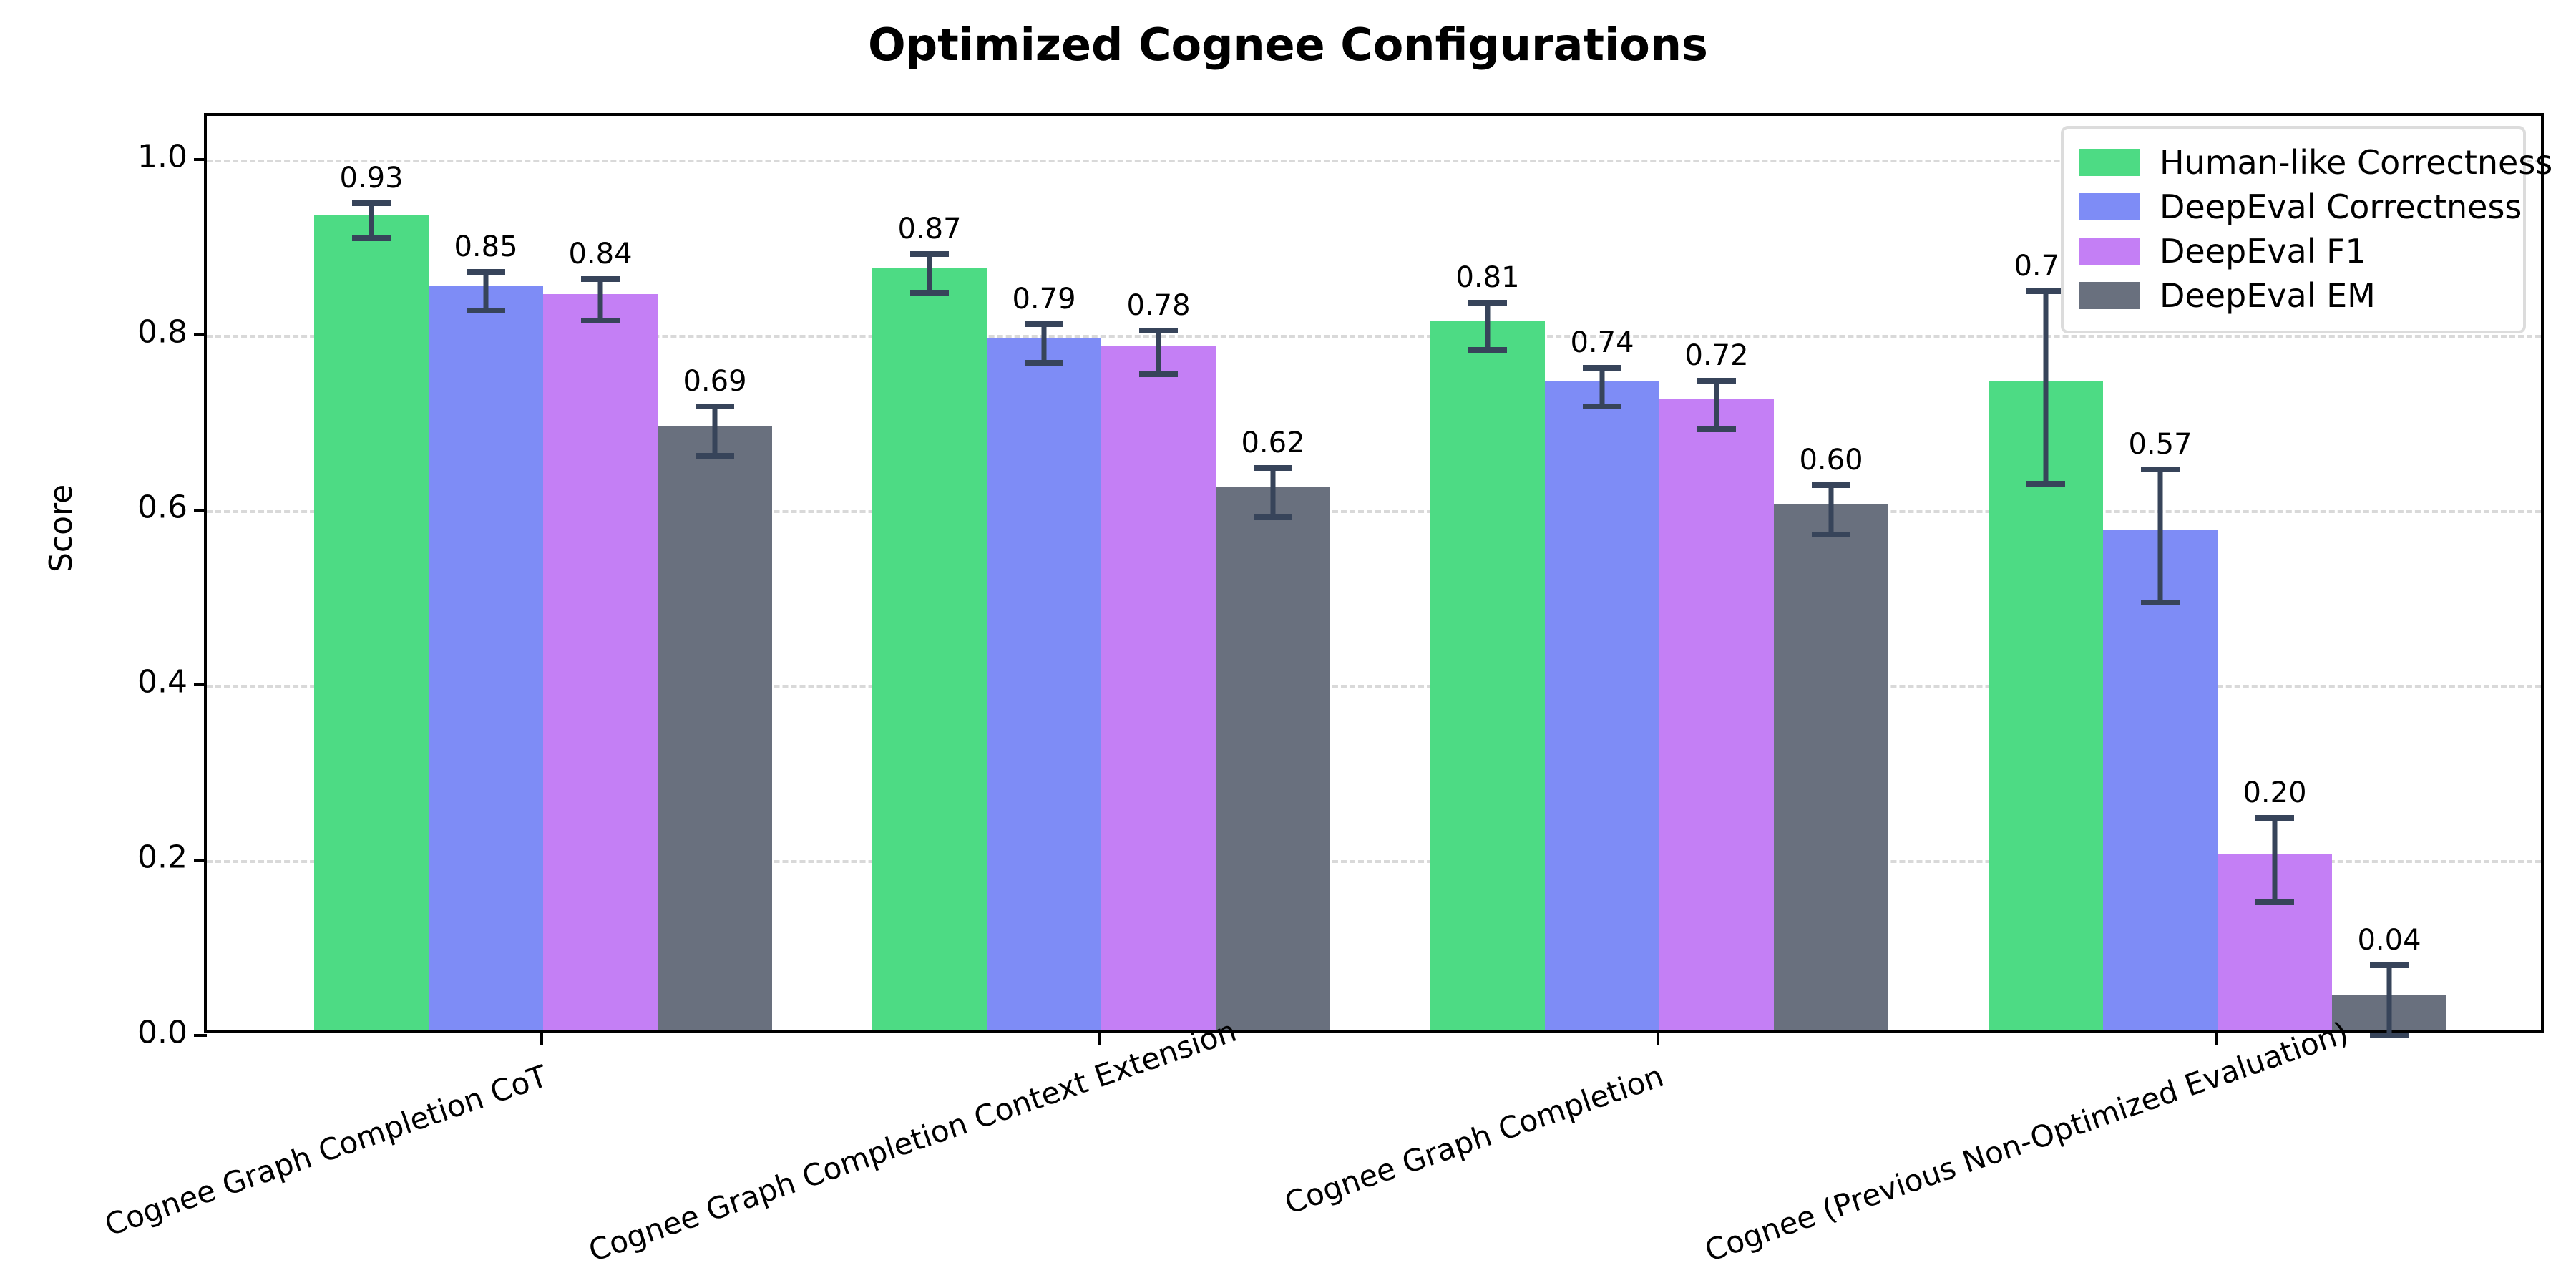  I want to click on legend-item-2: DeepEval F1, so click(2294, 251).